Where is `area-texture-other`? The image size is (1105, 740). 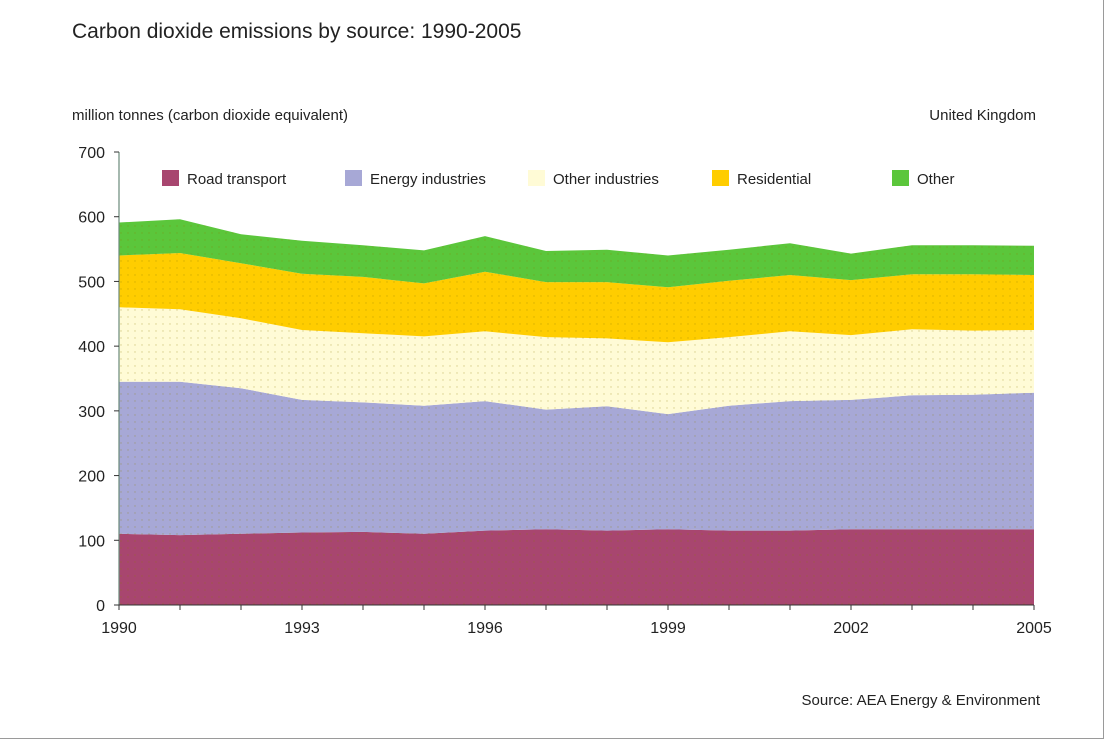 area-texture-other is located at coordinates (576, 253).